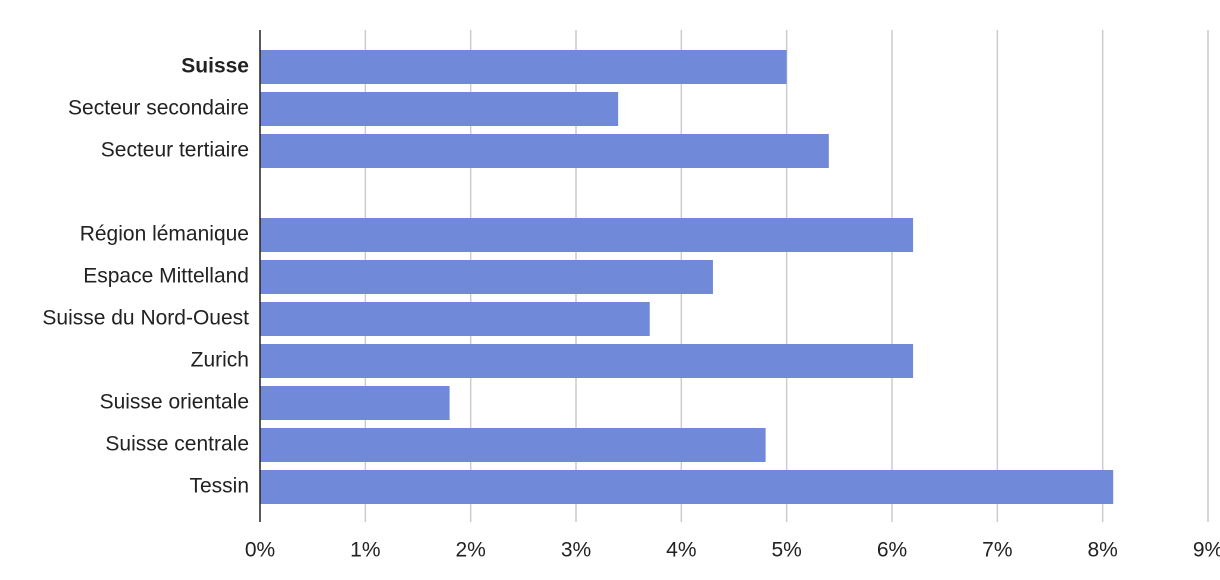 The width and height of the screenshot is (1220, 580). I want to click on y-tick-label: Secteur secondaire, so click(158, 108).